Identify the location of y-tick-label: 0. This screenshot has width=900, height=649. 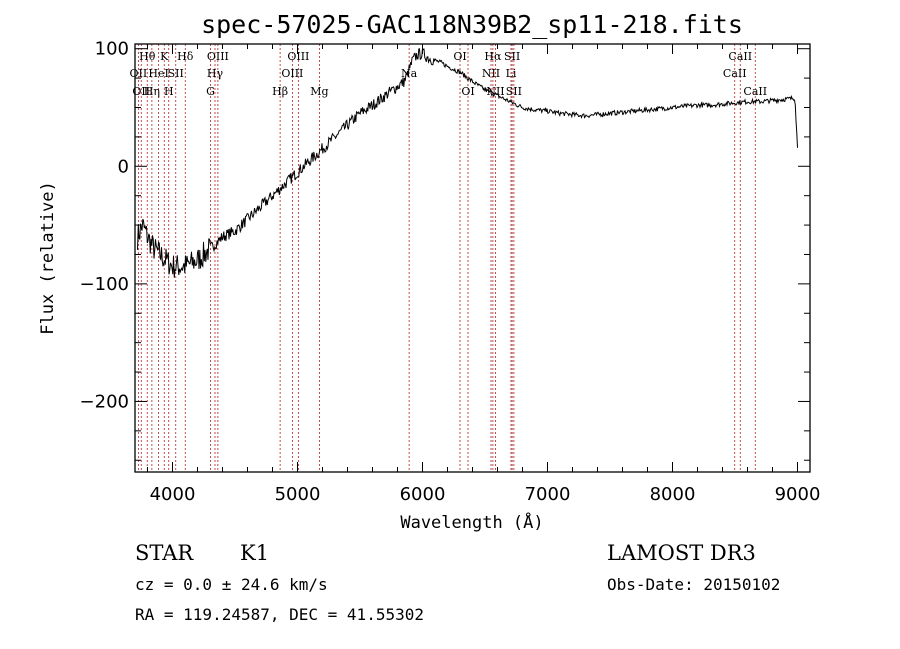
(123, 166).